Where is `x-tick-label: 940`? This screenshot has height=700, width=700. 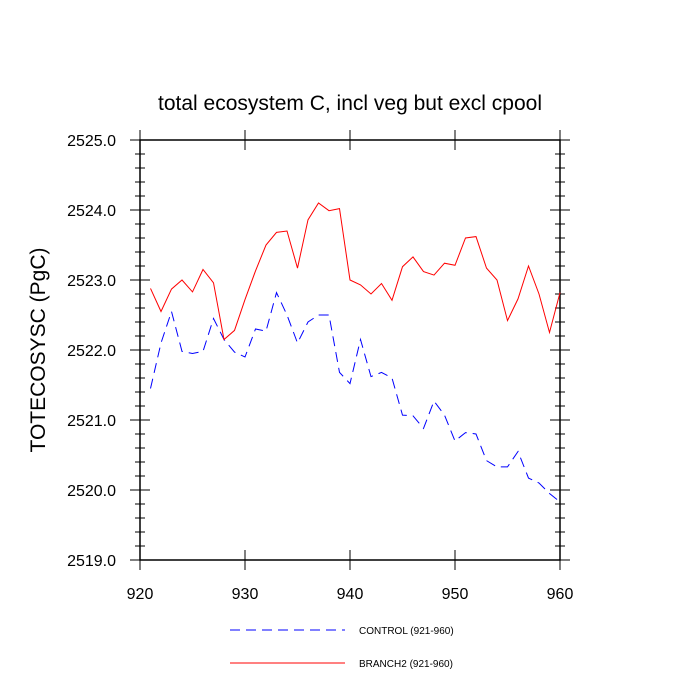 x-tick-label: 940 is located at coordinates (350, 594).